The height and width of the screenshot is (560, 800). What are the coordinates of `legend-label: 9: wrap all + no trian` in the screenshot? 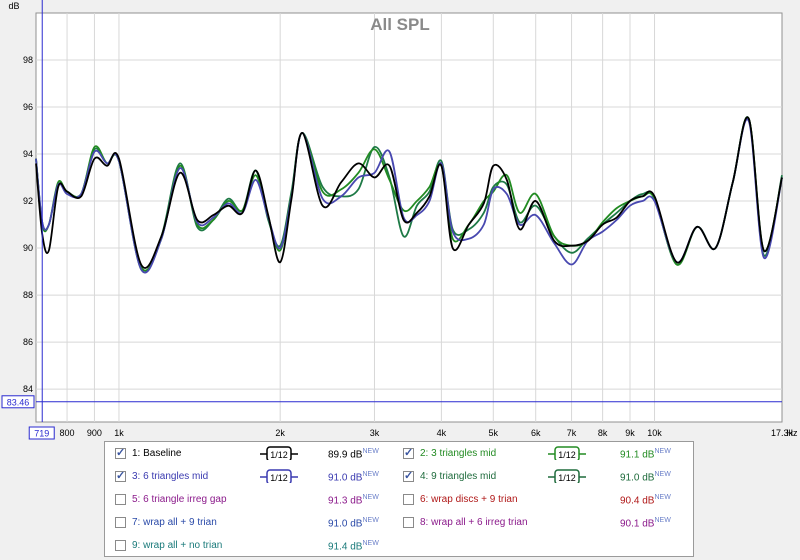 It's located at (177, 545).